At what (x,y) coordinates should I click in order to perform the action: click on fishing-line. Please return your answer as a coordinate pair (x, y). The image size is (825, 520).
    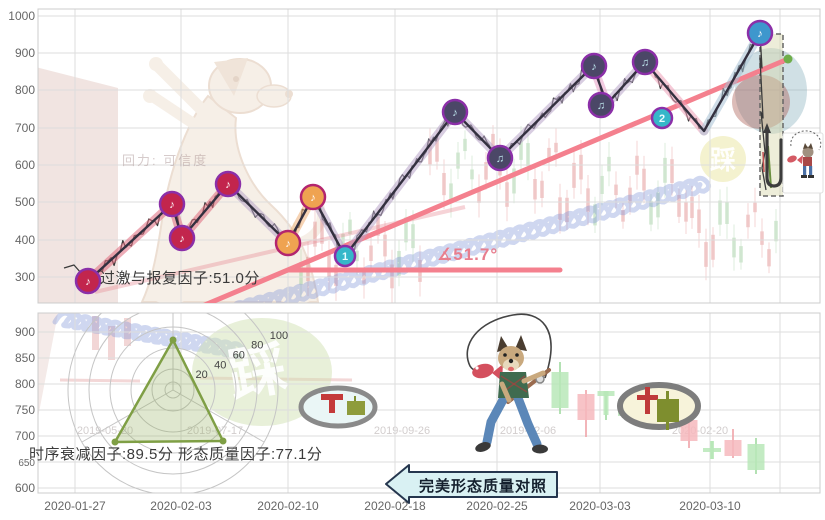
    Looking at the image, I should click on (509, 346).